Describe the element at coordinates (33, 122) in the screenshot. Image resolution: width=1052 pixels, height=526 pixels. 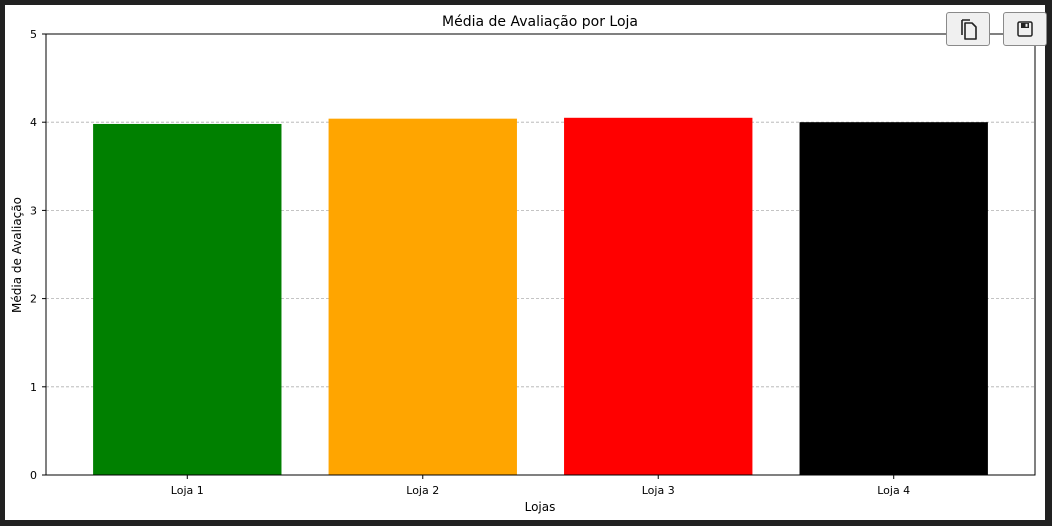
I see `y-tick-label: 4` at that location.